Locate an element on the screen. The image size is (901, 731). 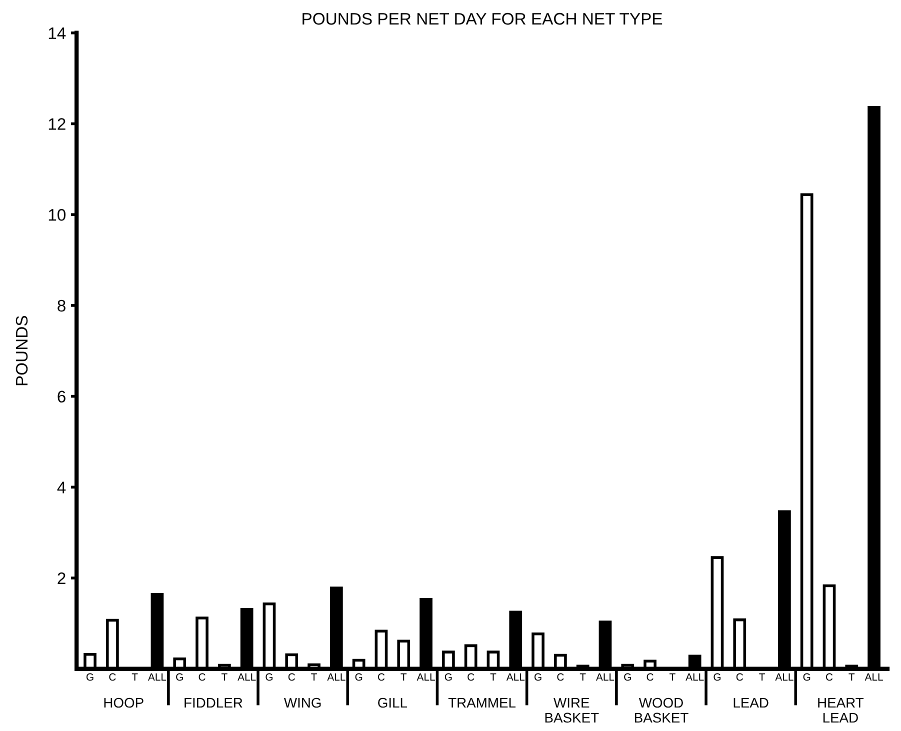
text: WOOD BASKET is located at coordinates (661, 710).